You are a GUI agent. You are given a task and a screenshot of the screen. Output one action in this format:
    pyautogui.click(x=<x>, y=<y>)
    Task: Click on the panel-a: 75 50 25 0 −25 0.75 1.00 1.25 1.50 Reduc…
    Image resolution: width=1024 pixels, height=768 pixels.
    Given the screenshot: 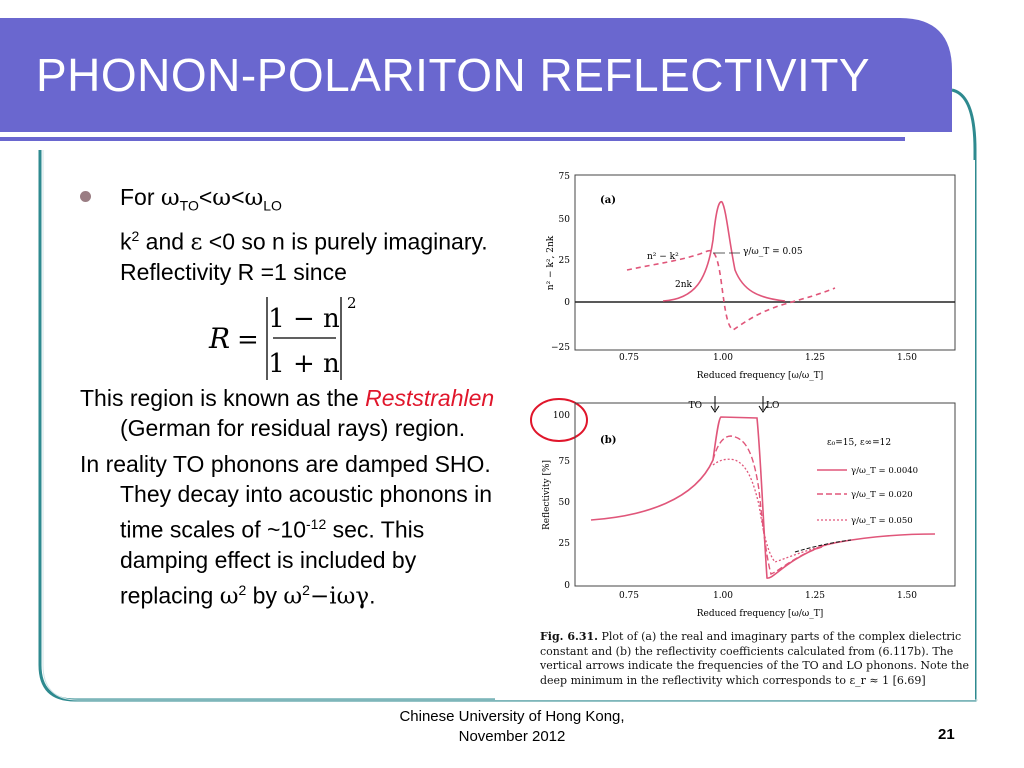 What is the action you would take?
    pyautogui.click(x=751, y=276)
    